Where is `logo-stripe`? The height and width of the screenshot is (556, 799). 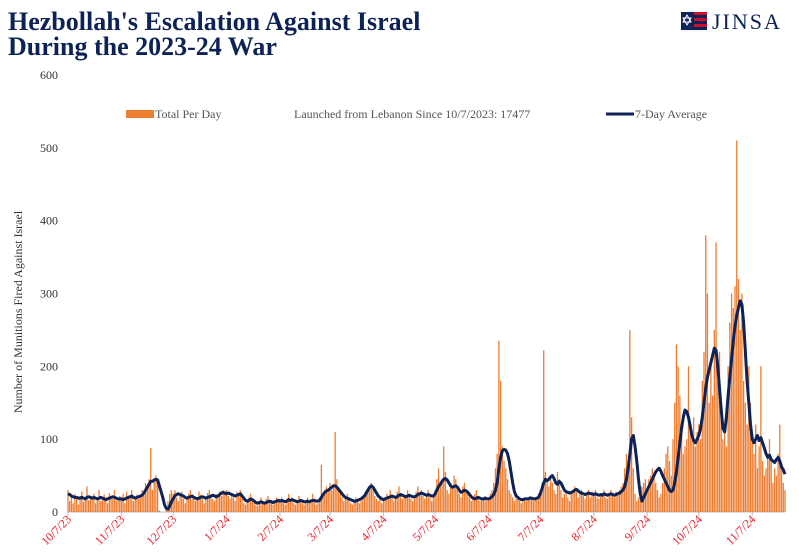
logo-stripe is located at coordinates (700, 13).